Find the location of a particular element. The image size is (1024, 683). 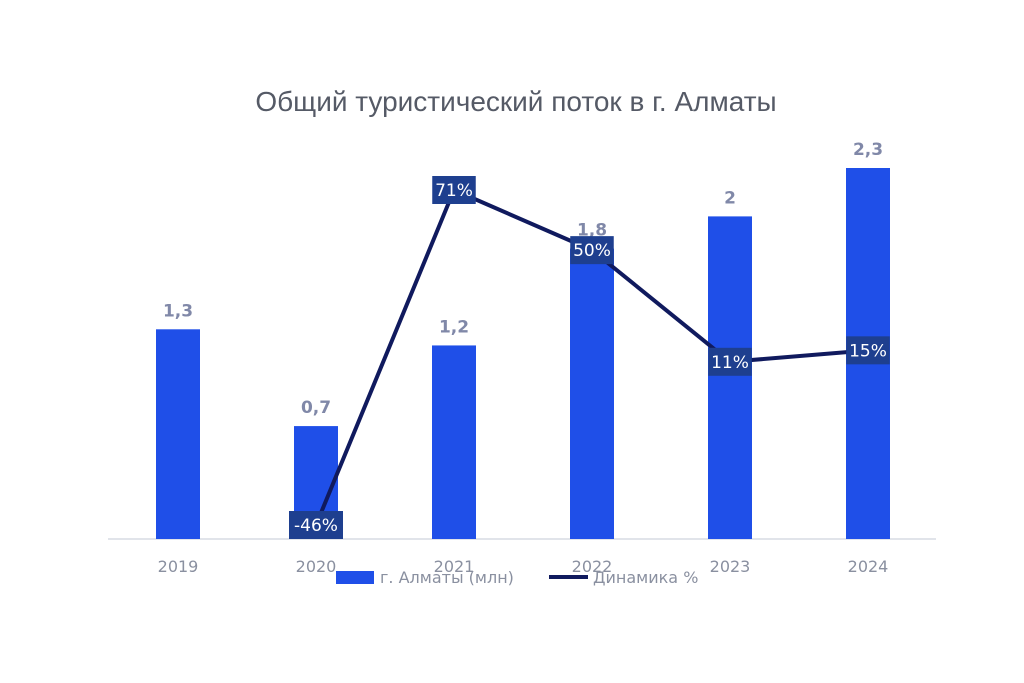

bar-2023 is located at coordinates (730, 378).